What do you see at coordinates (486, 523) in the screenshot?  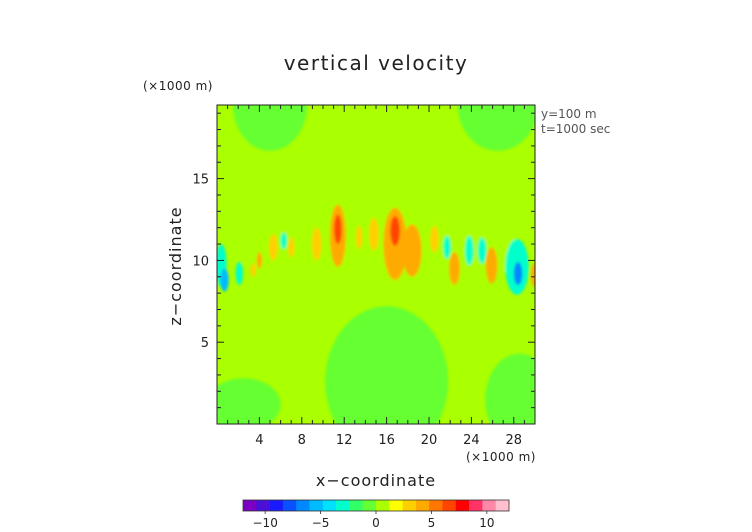 I see `colorbar-tick-label: 10` at bounding box center [486, 523].